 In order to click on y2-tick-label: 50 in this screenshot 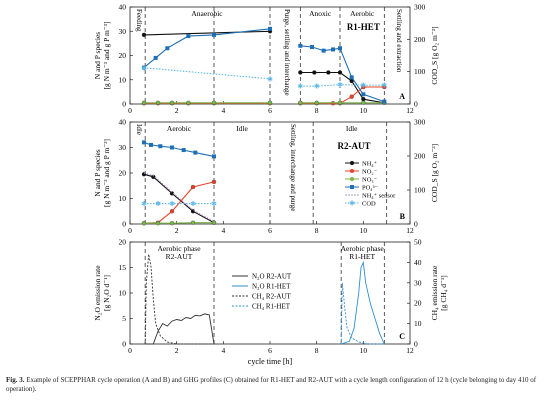, I will do `click(418, 242)`.